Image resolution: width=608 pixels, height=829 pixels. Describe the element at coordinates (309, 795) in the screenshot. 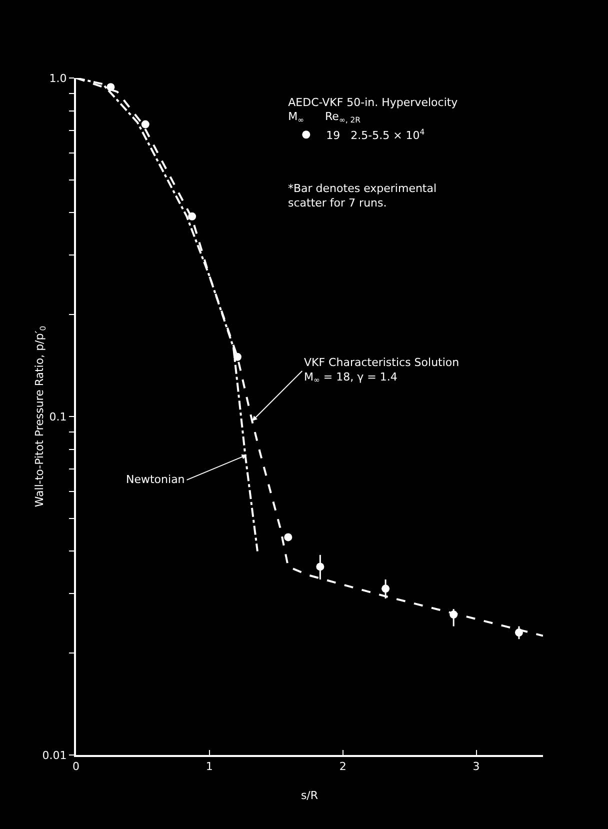

I see `x-axis-title: s/R` at that location.